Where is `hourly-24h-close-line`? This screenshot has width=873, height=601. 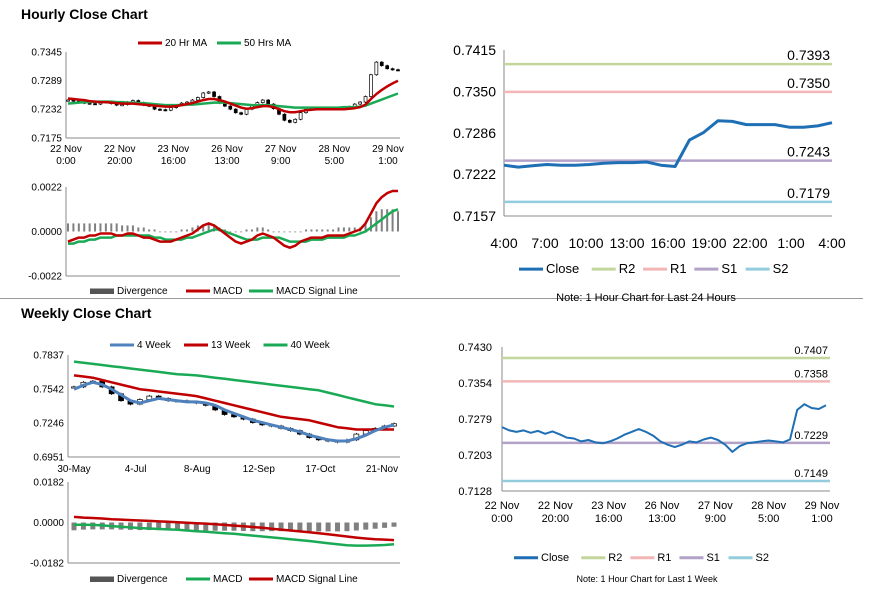
hourly-24h-close-line is located at coordinates (668, 144).